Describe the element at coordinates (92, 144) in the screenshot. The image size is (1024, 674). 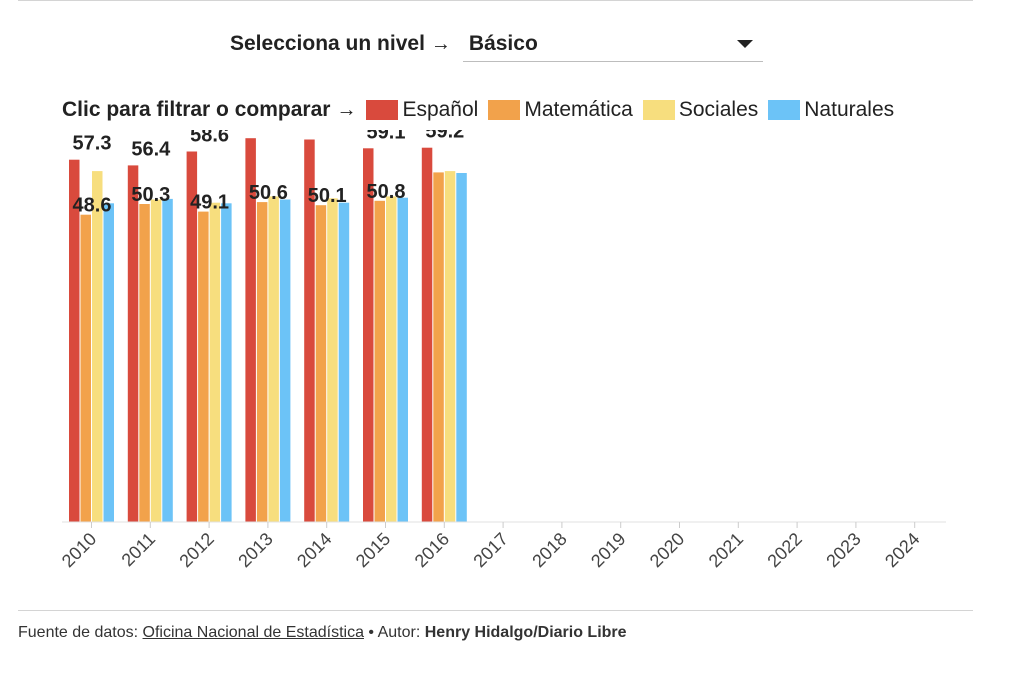
I see `data-label-upper-2010: 57.3` at that location.